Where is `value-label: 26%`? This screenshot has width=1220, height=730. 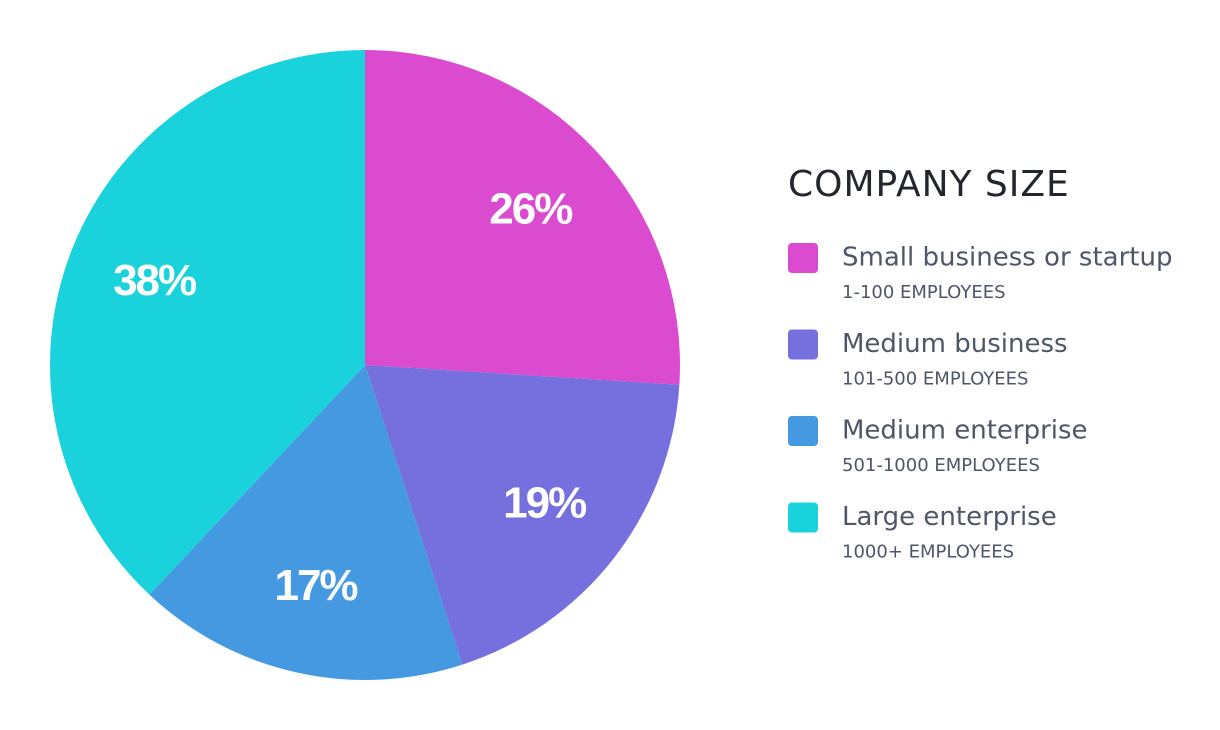
value-label: 26% is located at coordinates (530, 208).